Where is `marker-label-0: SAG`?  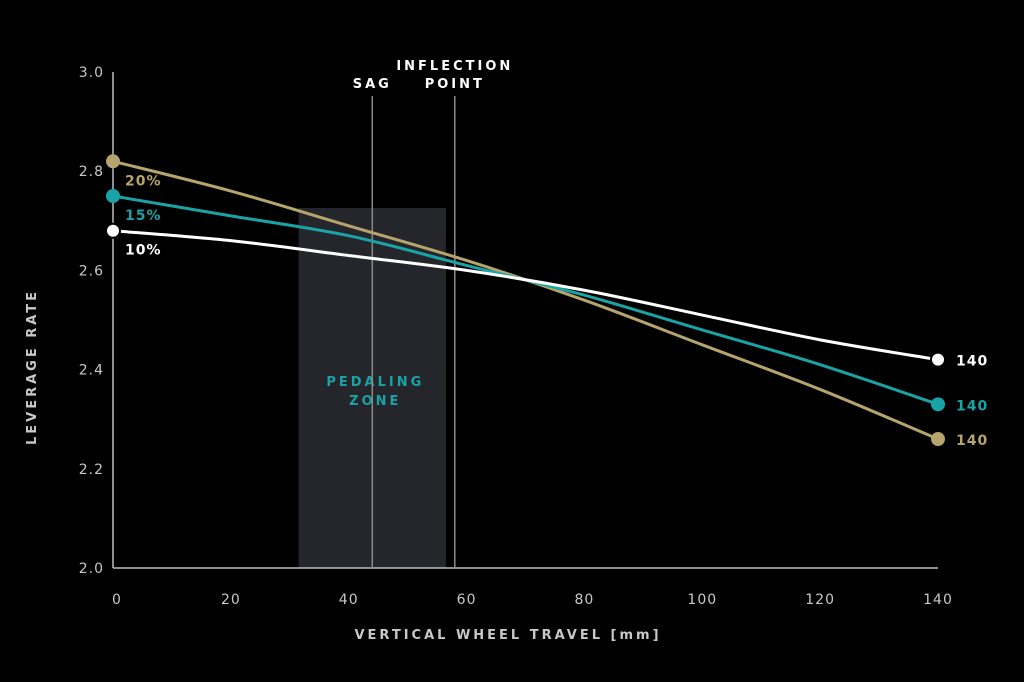
marker-label-0: SAG is located at coordinates (372, 84).